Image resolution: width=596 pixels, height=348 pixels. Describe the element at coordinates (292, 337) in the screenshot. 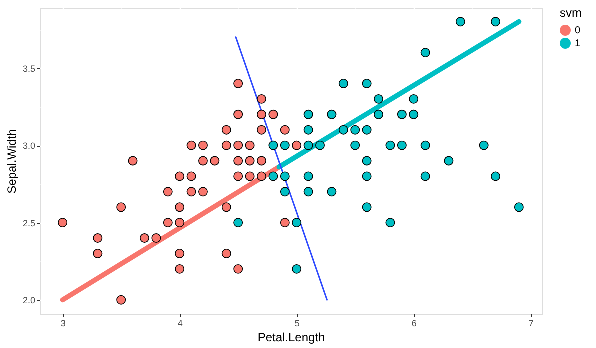

I see `x-axis-title: Petal.Length` at that location.